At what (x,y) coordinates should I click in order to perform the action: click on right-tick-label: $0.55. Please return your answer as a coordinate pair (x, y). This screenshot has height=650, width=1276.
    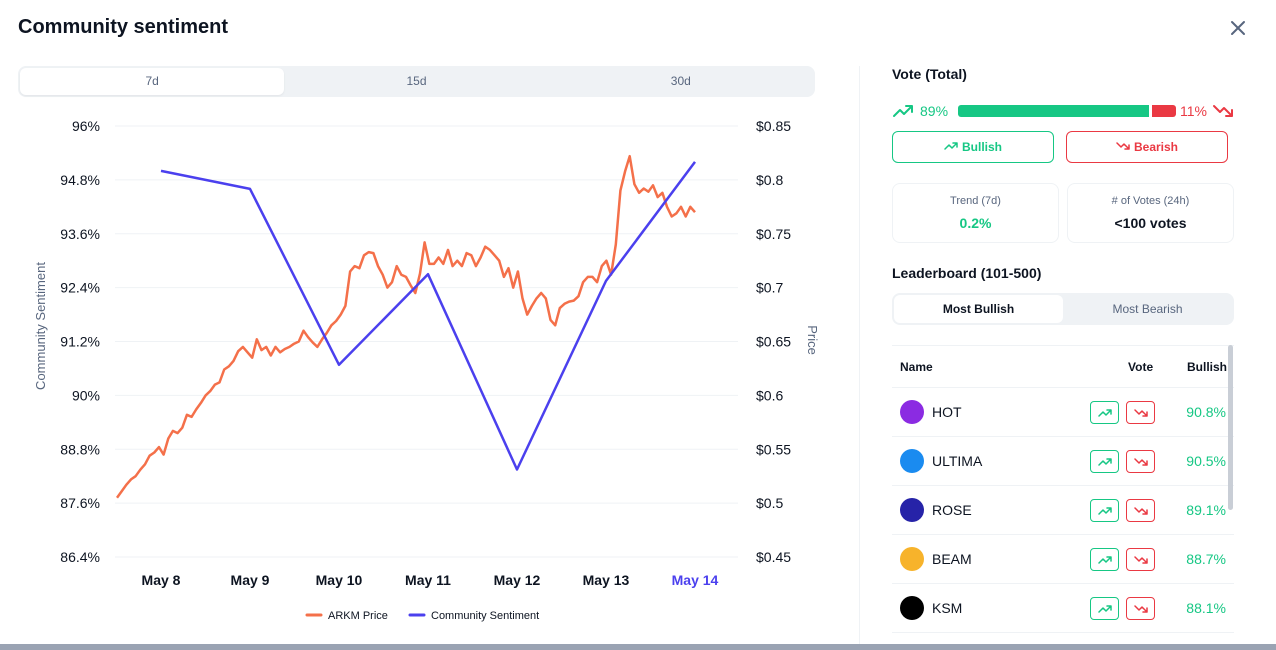
    Looking at the image, I should click on (773, 449).